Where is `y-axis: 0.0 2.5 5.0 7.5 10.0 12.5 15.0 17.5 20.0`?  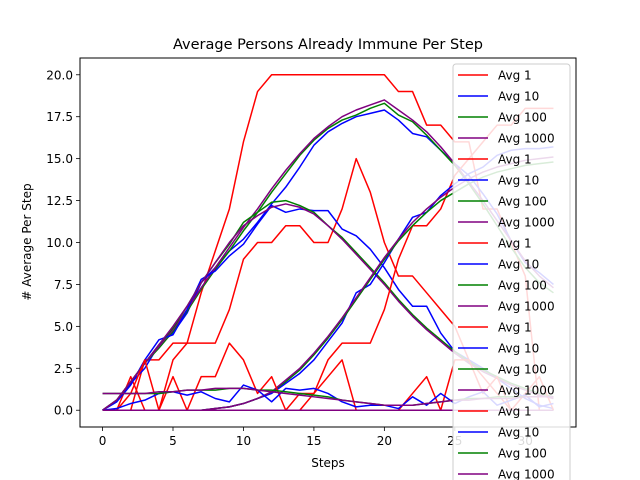
y-axis: 0.0 2.5 5.0 7.5 10.0 12.5 15.0 17.5 20.0 is located at coordinates (63, 243).